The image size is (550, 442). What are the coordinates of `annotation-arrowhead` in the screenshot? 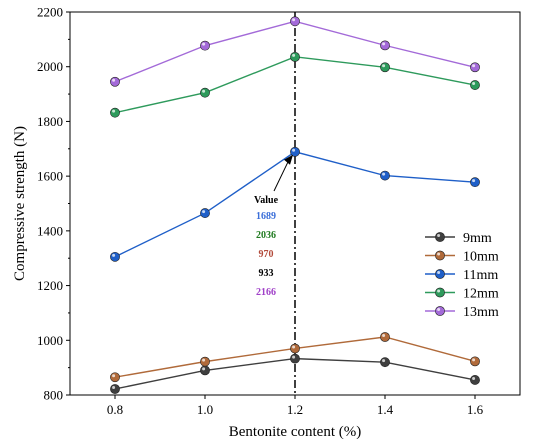 It's located at (288, 159).